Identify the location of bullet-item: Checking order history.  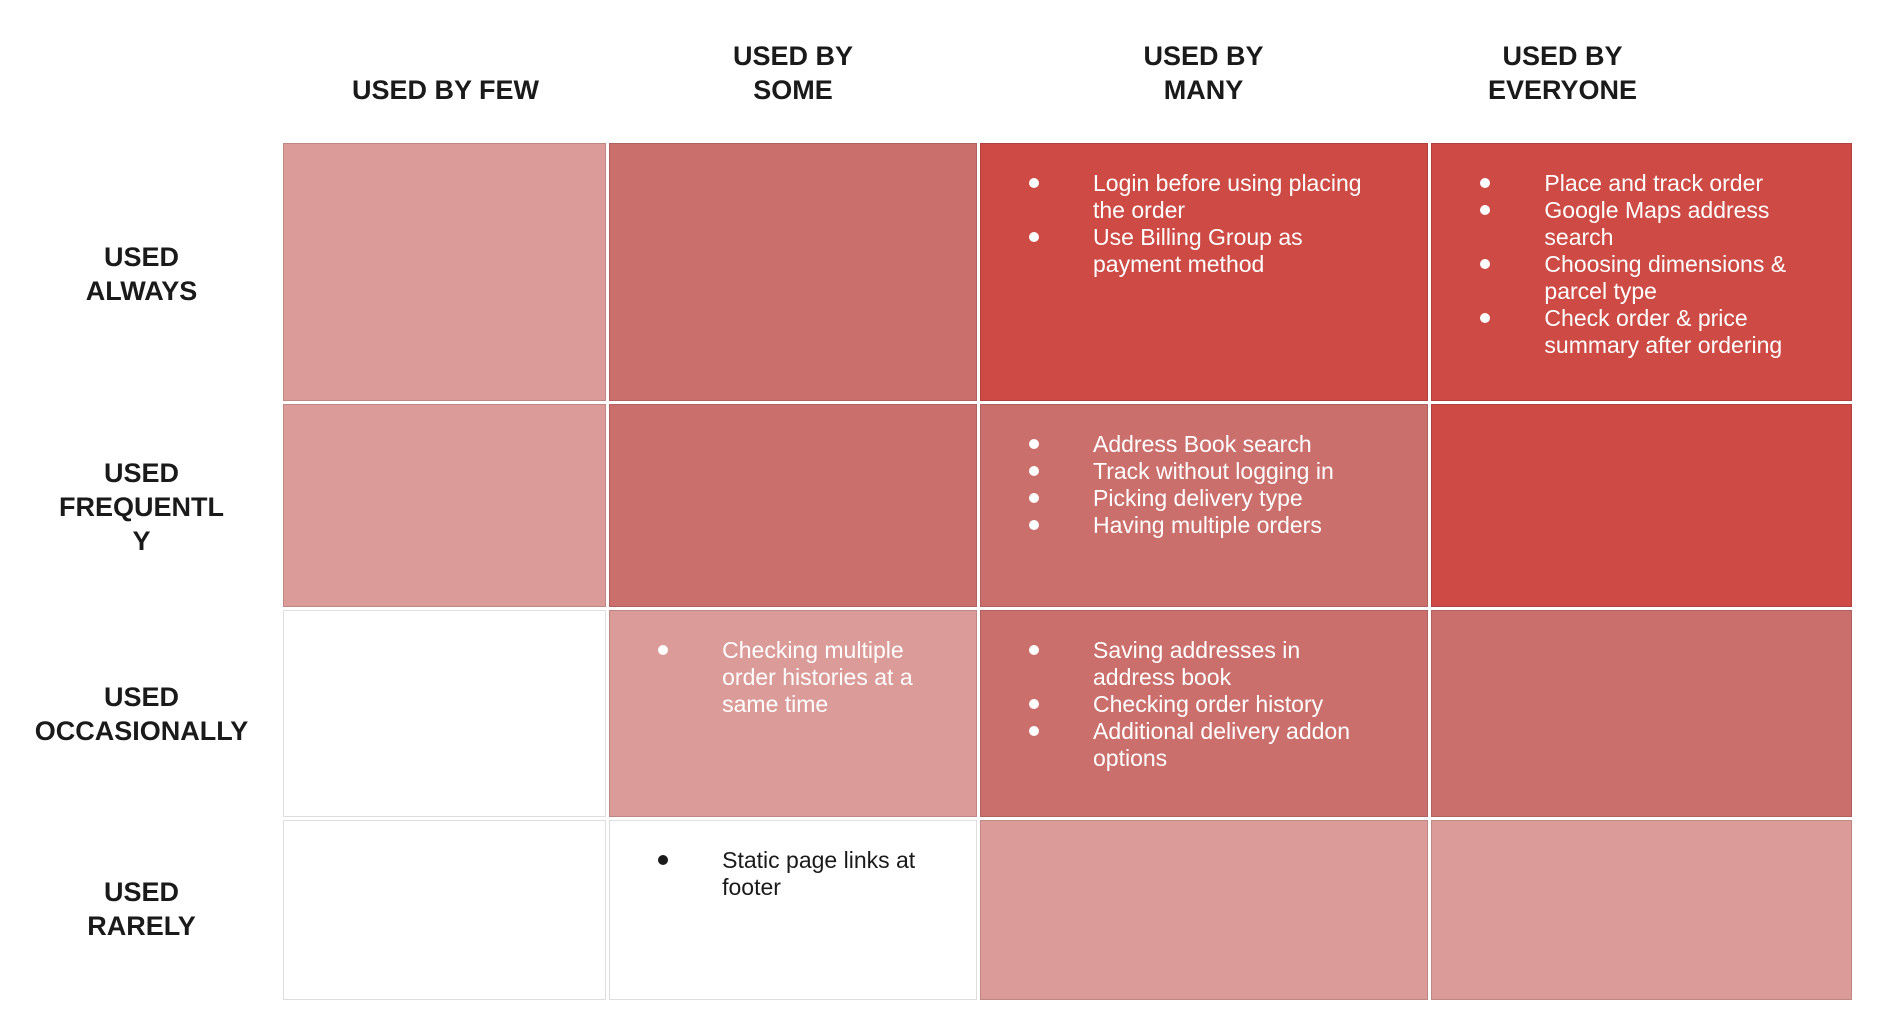
(1174, 704).